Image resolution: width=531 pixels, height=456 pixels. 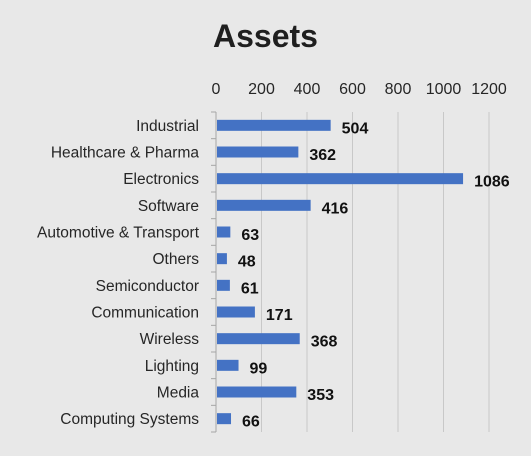 What do you see at coordinates (168, 206) in the screenshot?
I see `category-label: Software` at bounding box center [168, 206].